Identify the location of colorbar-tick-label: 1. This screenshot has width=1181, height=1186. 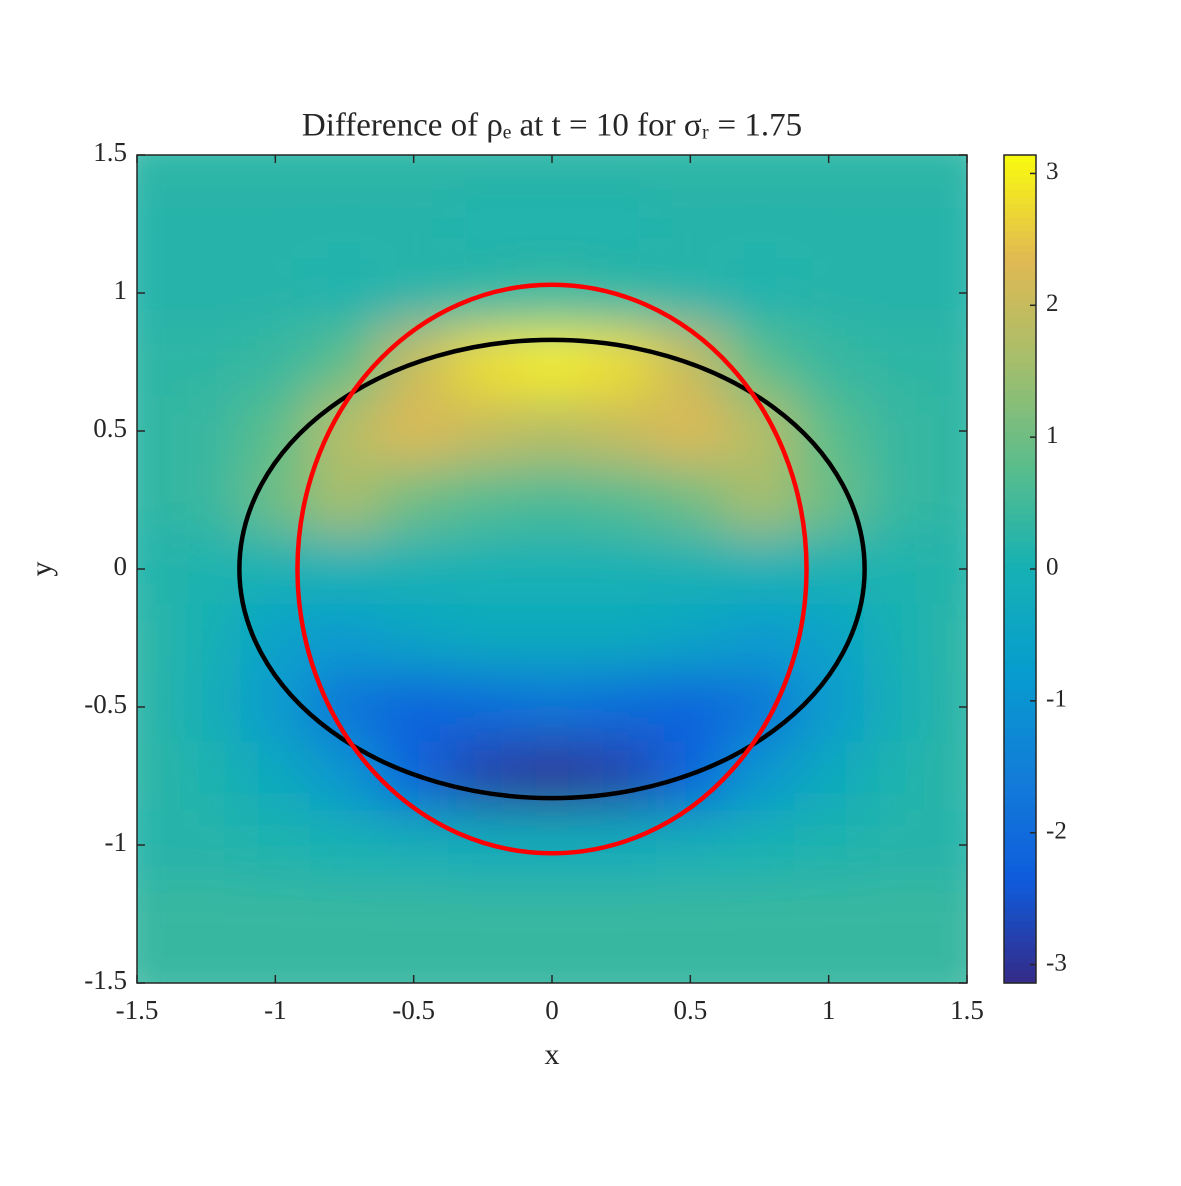
(1052, 435).